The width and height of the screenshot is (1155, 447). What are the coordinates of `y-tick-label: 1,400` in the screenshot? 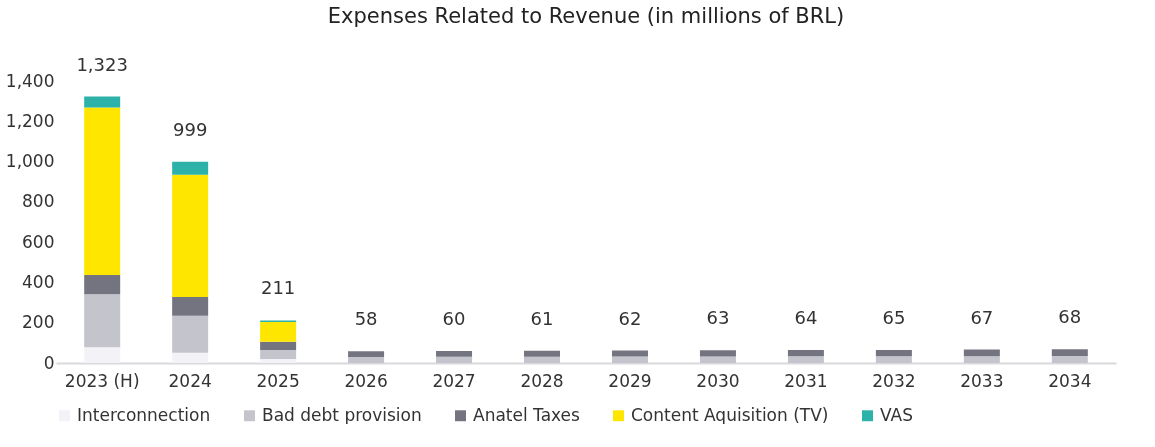 It's located at (30, 80).